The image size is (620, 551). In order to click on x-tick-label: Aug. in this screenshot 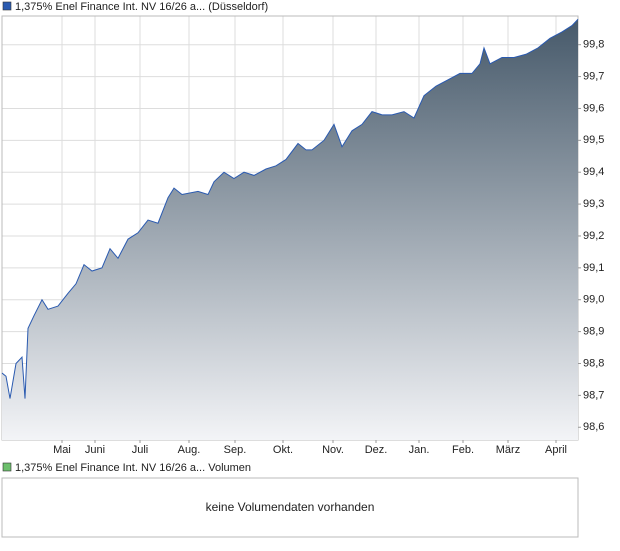, I will do `click(189, 450)`.